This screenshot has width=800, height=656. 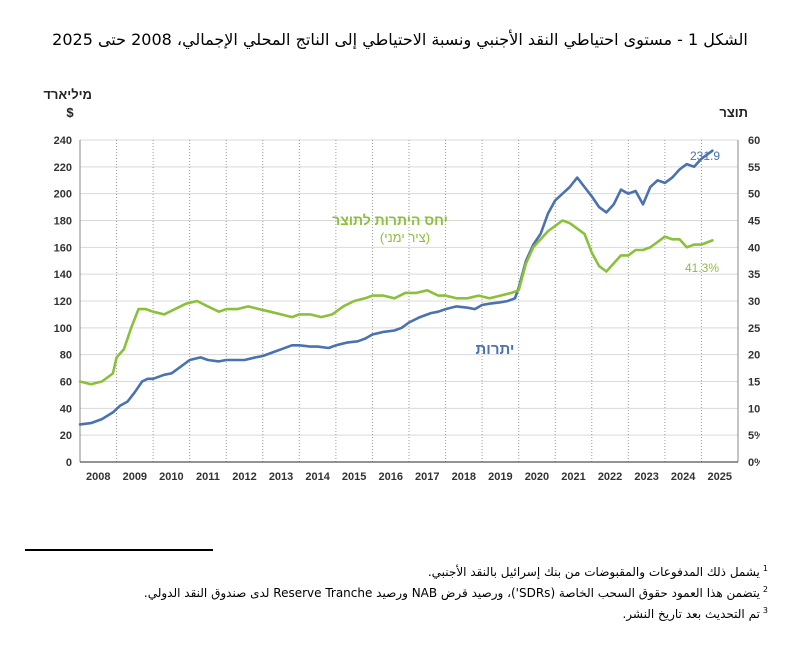 What do you see at coordinates (390, 477) in the screenshot?
I see `x-tick-label: 2016` at bounding box center [390, 477].